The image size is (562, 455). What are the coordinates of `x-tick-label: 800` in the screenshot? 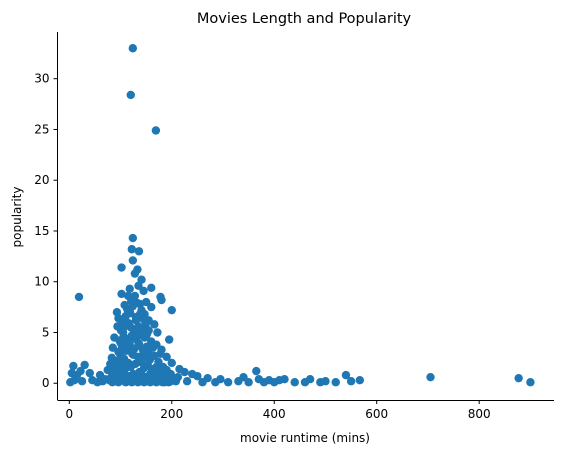 It's located at (479, 414).